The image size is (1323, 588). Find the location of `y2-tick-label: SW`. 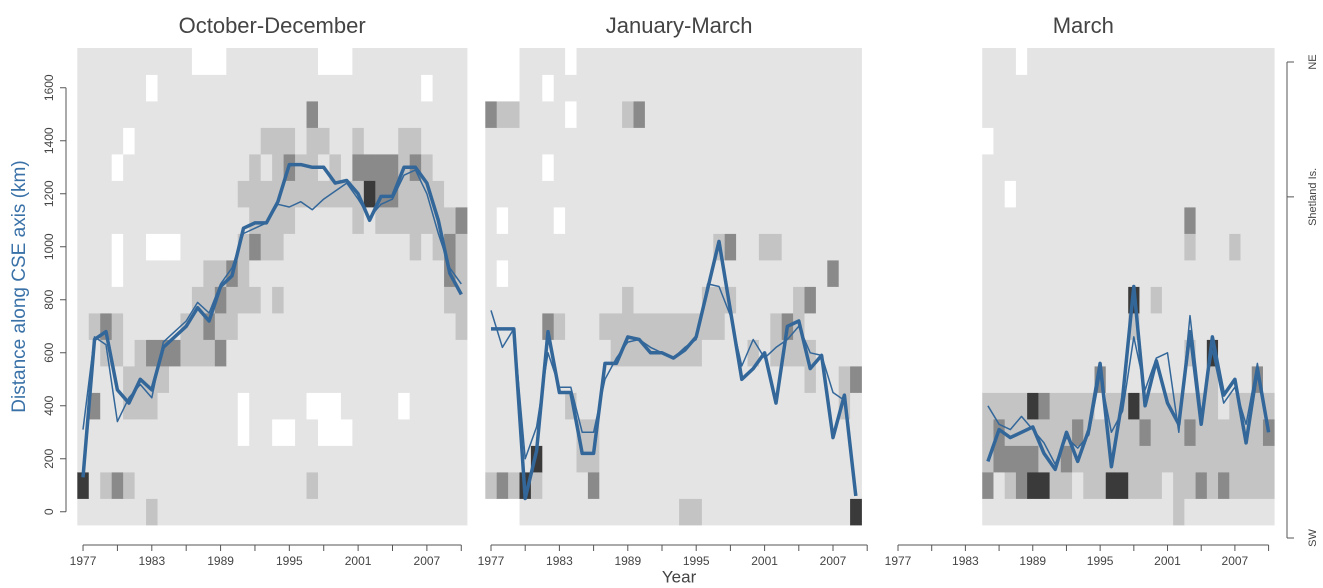

y2-tick-label: SW is located at coordinates (1313, 538).